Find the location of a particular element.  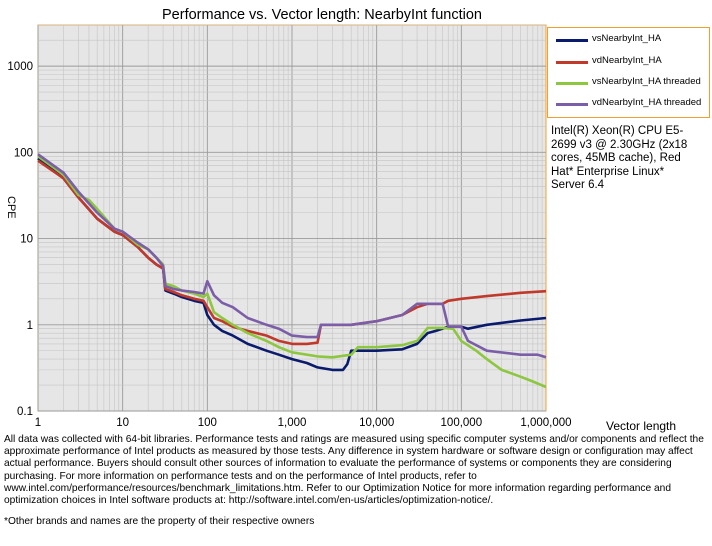

y-tick-label: 100 is located at coordinates (23, 153).